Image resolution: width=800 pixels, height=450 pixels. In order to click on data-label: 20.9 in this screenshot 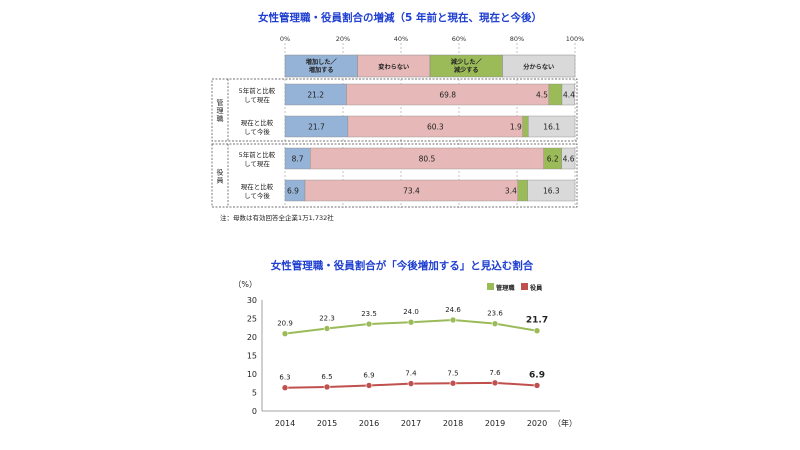, I will do `click(285, 324)`.